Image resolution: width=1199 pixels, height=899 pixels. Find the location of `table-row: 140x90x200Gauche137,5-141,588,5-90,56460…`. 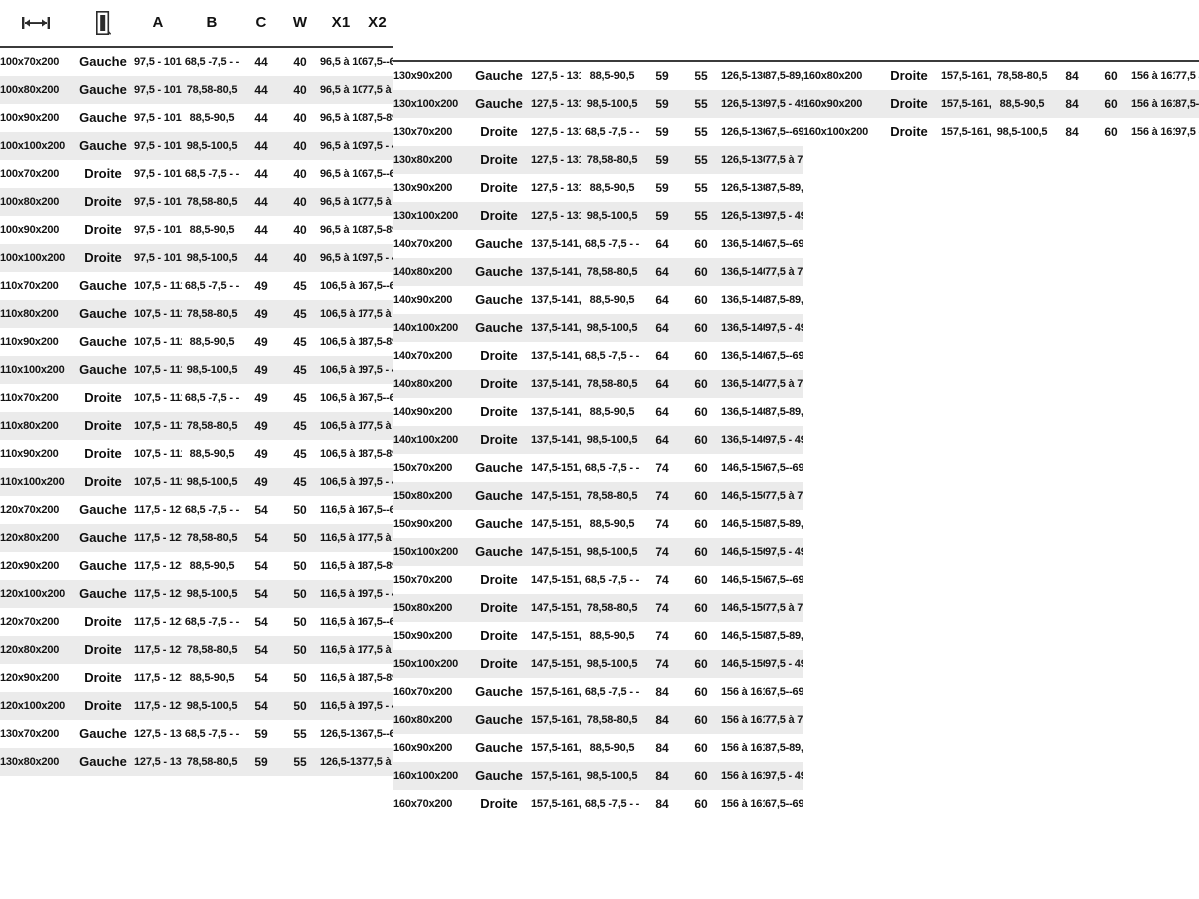

table-row: 140x90x200Gauche137,5-141,588,5-90,56460… is located at coordinates (598, 300).